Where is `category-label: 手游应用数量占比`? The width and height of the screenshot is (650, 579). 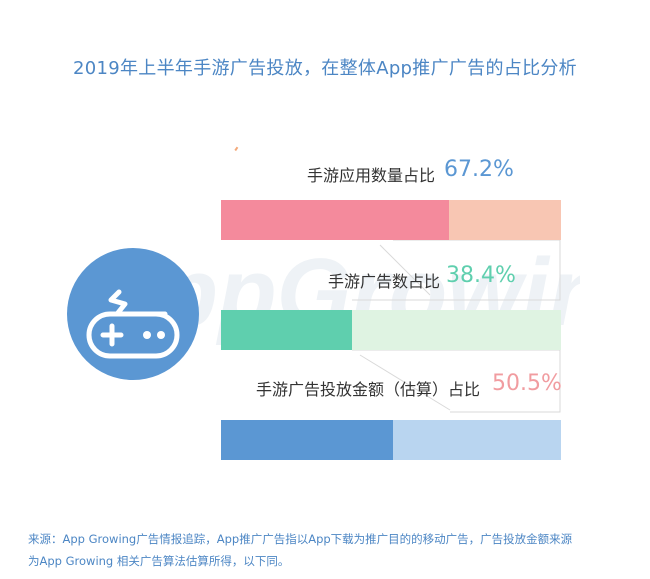 category-label: 手游应用数量占比 is located at coordinates (370, 175).